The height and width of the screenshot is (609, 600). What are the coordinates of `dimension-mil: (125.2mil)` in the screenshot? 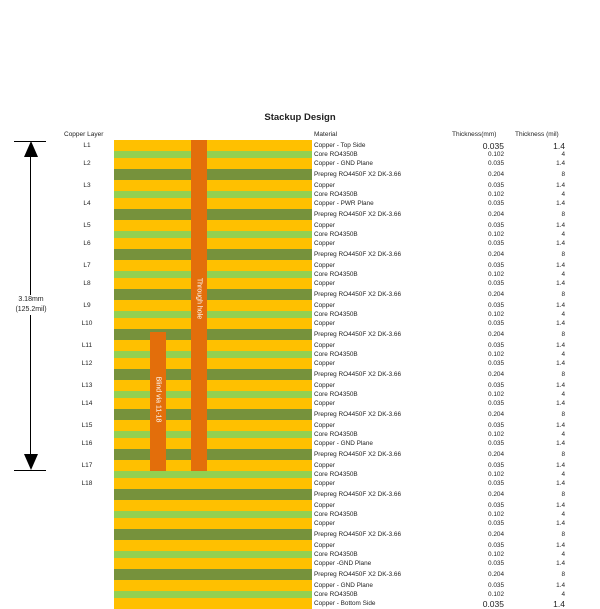 It's located at (31, 309).